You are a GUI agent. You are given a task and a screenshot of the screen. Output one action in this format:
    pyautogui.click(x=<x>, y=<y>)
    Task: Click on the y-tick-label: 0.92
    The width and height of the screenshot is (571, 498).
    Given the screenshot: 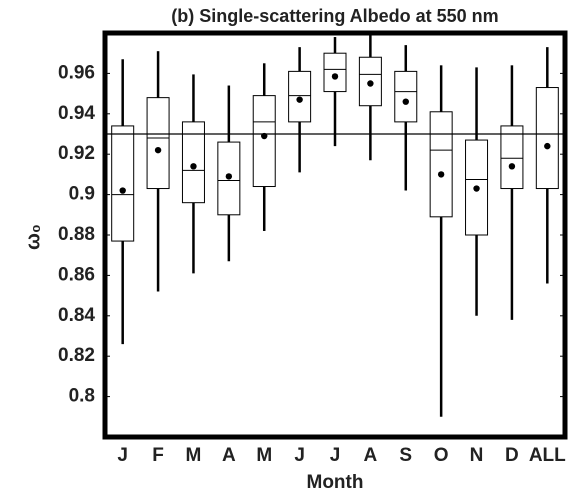 What is the action you would take?
    pyautogui.click(x=76, y=153)
    